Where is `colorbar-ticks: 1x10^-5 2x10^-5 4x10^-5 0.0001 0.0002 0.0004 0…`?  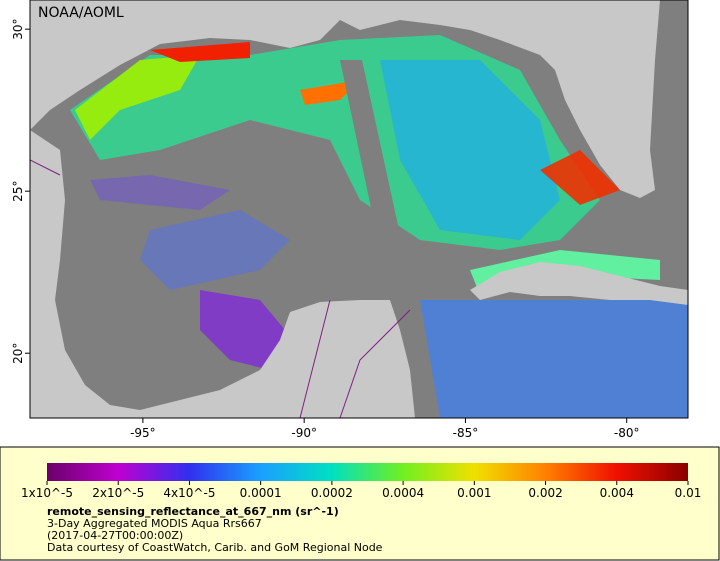 colorbar-ticks: 1x10^-5 2x10^-5 4x10^-5 0.0001 0.0002 0.0004 0… is located at coordinates (361, 490).